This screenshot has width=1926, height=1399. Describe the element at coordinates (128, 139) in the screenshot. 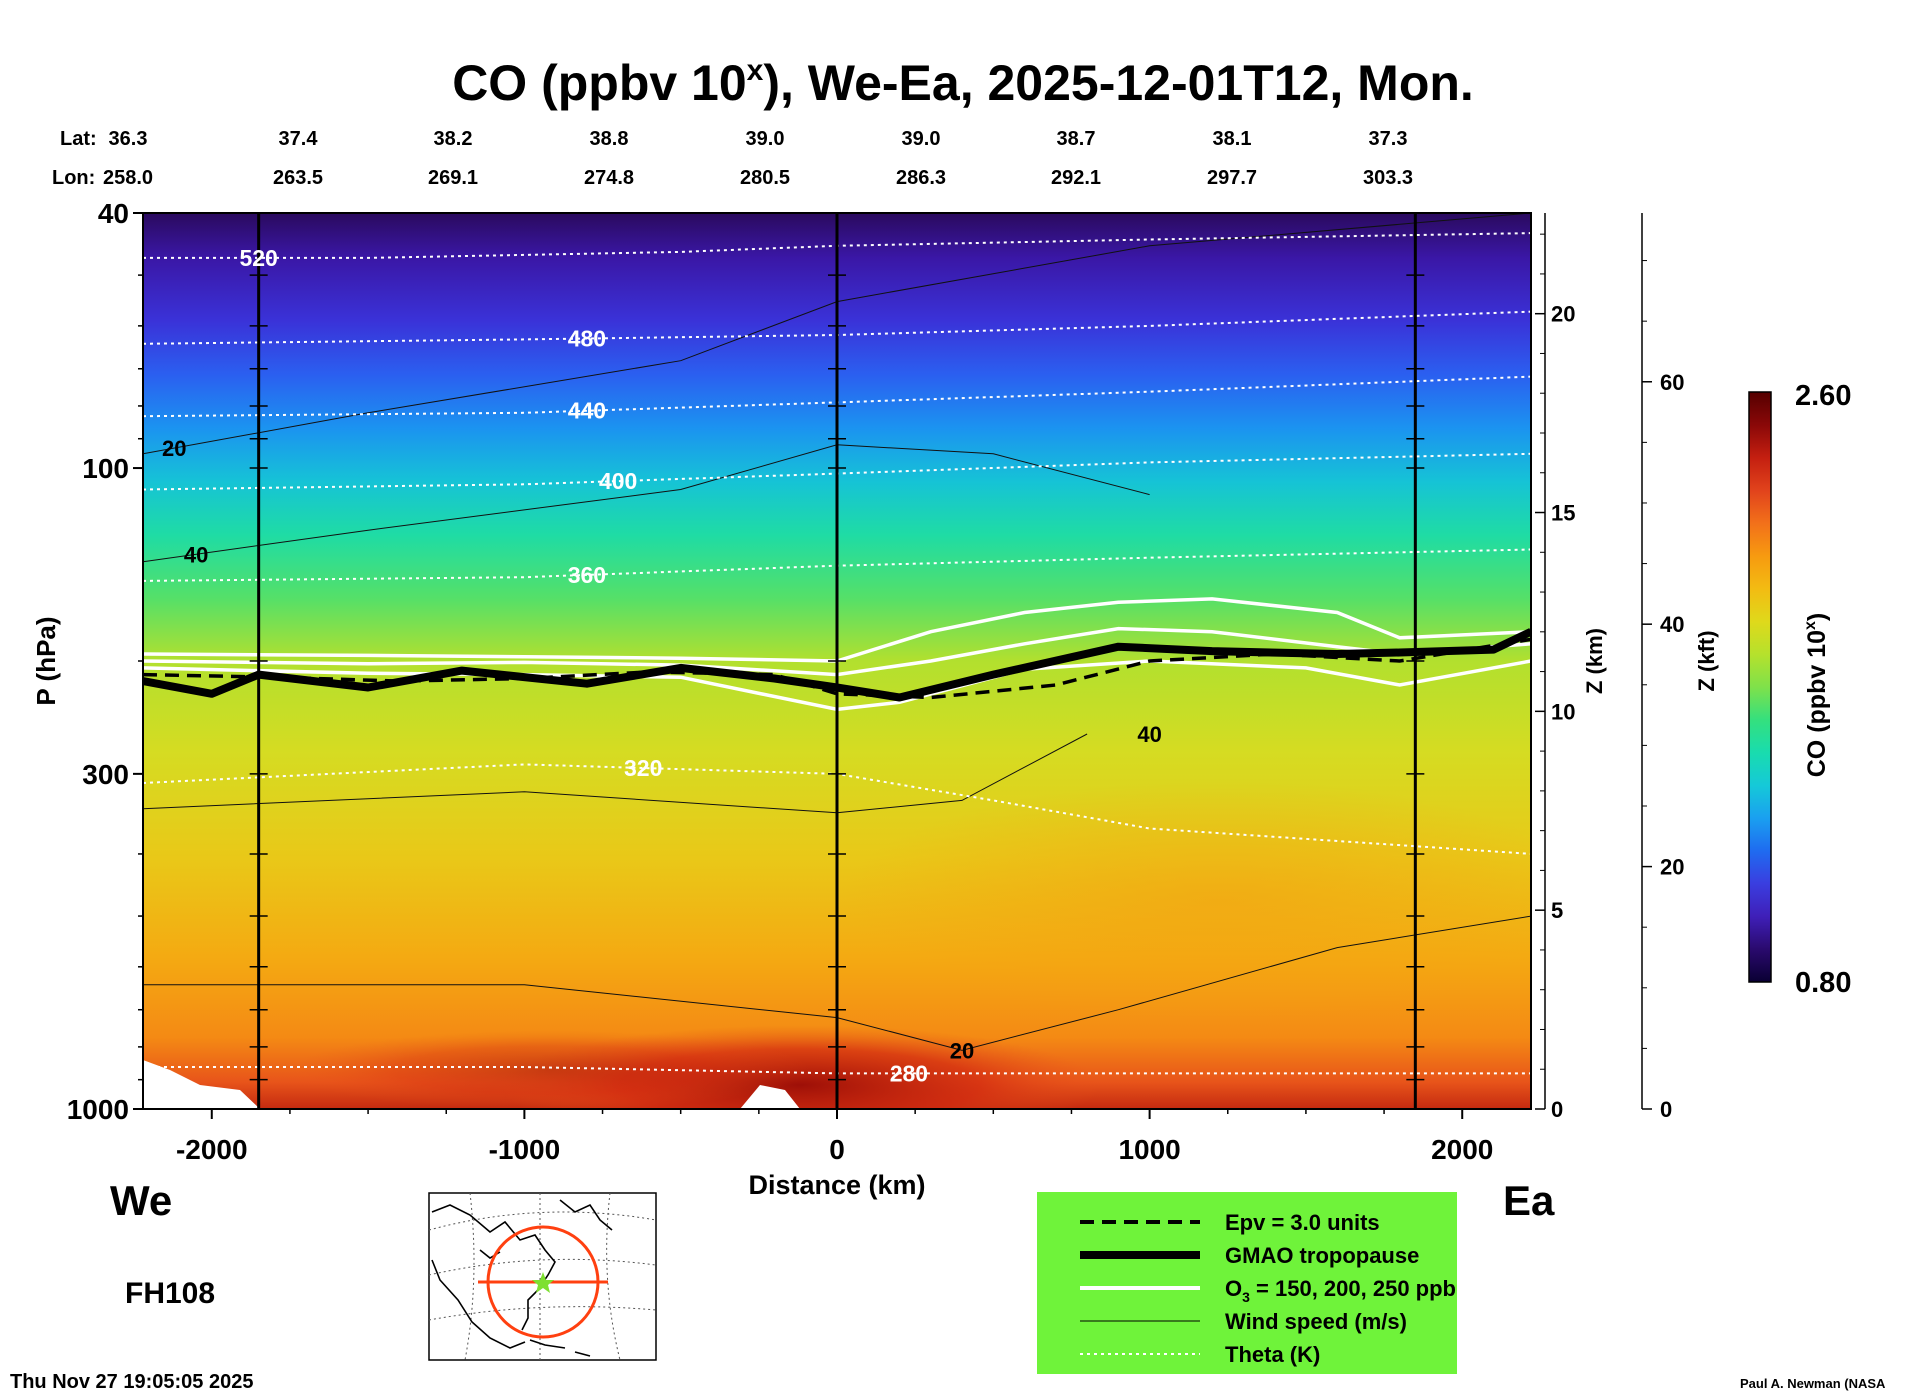

I see `lat-value: 36.3` at that location.